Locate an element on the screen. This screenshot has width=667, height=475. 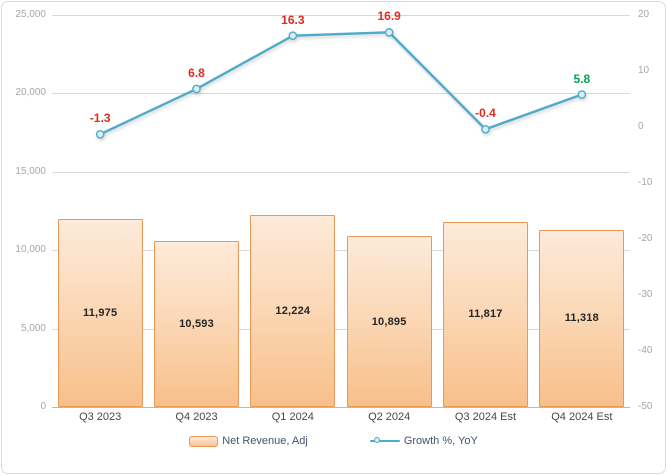
growth-point-label: 6.8 is located at coordinates (196, 72).